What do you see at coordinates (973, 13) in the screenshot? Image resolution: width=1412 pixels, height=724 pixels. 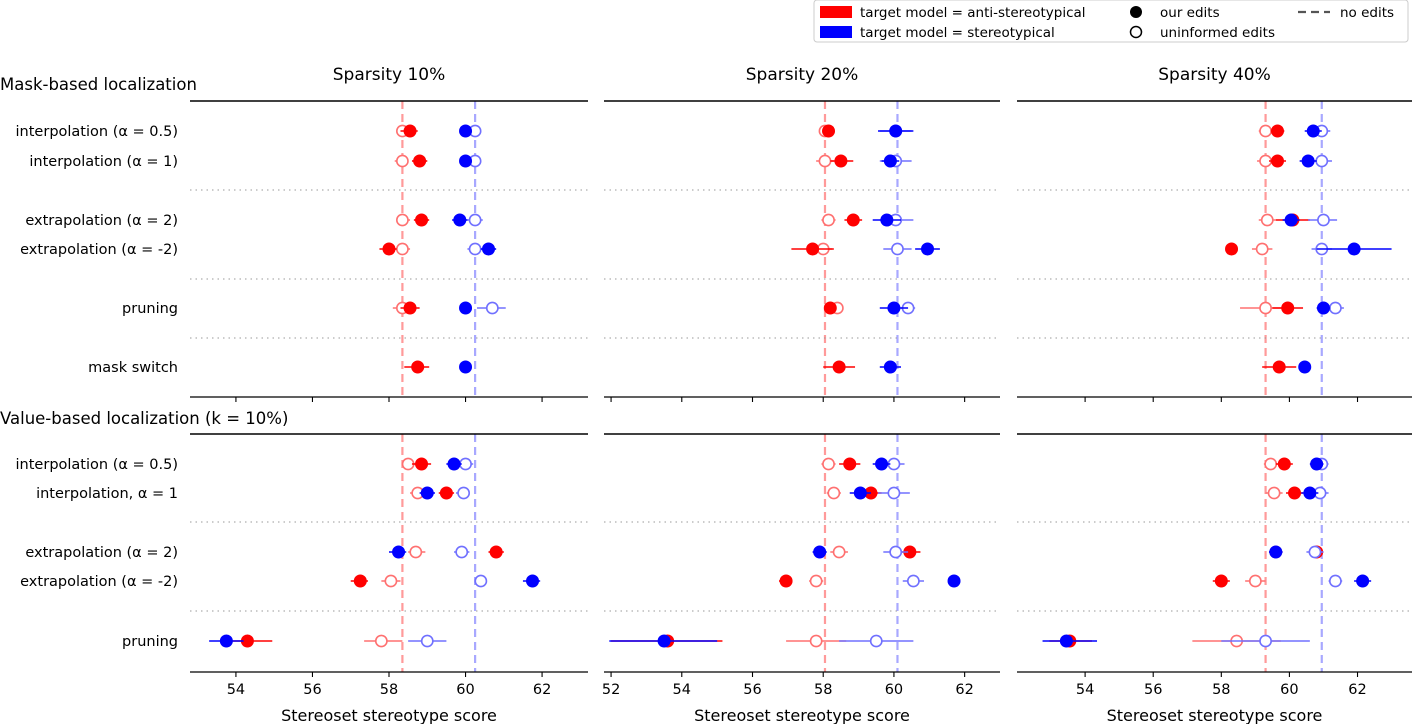 I see `legend-anti-label: target model = anti-stereotypical` at bounding box center [973, 13].